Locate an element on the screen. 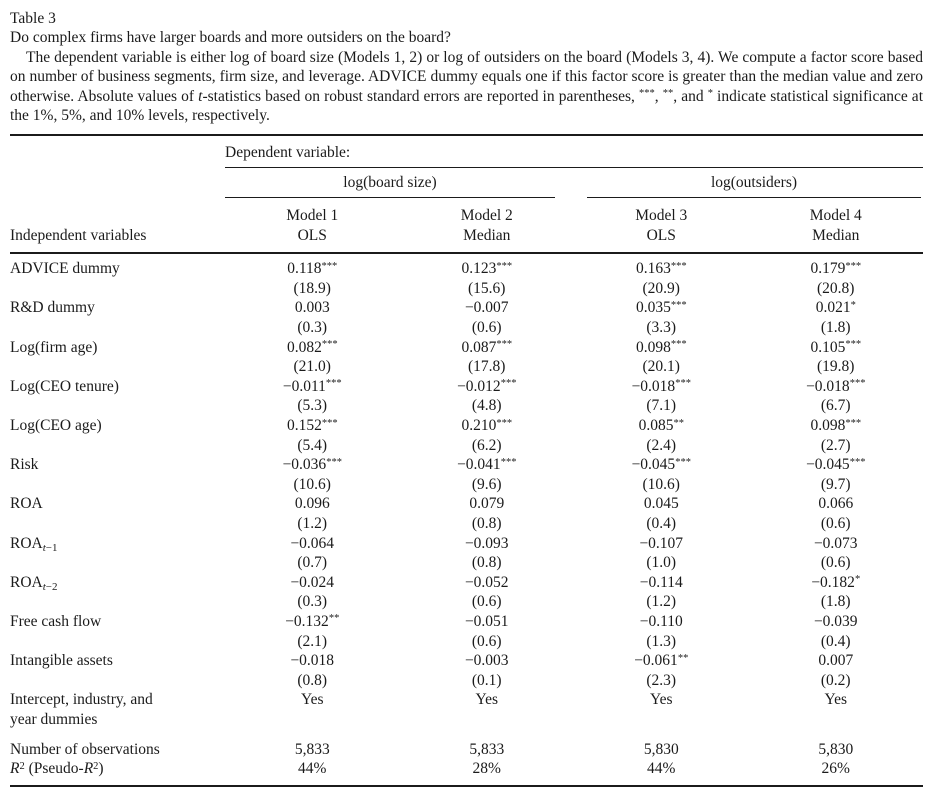 The image size is (933, 803). value-cell: −0.036*** (10.6) is located at coordinates (312, 474).